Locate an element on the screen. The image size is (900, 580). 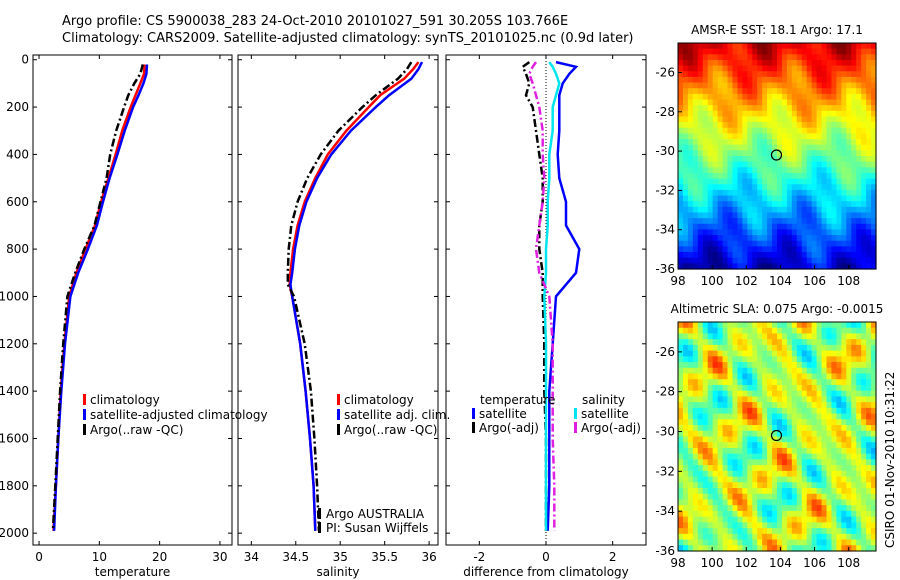
legend-entry-salinity: climatology is located at coordinates (379, 400).